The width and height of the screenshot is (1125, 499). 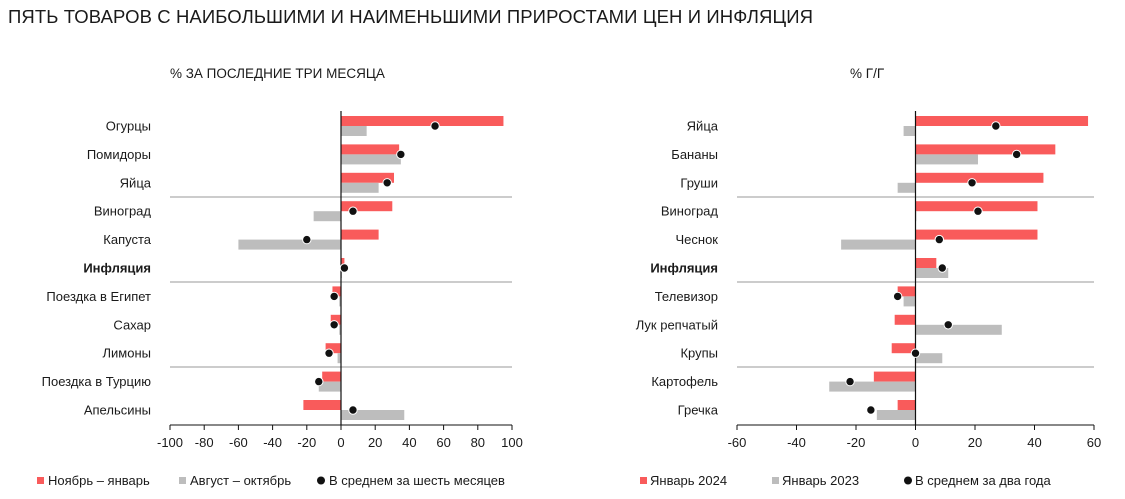 What do you see at coordinates (98, 296) in the screenshot?
I see `category-label: Поездка в Египет` at bounding box center [98, 296].